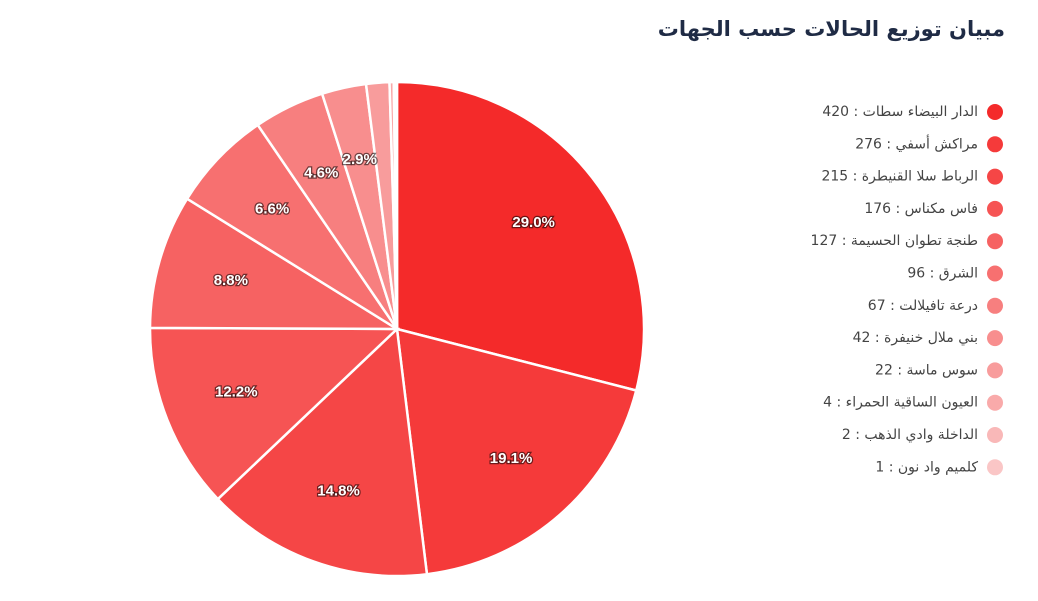  I want to click on legend-label: فاس مكناس : 176, so click(921, 209).